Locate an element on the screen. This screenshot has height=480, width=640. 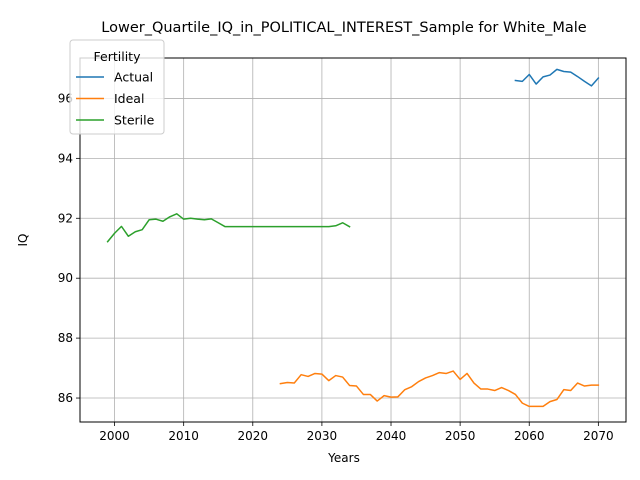
x-tick-label: 2050 is located at coordinates (460, 436).